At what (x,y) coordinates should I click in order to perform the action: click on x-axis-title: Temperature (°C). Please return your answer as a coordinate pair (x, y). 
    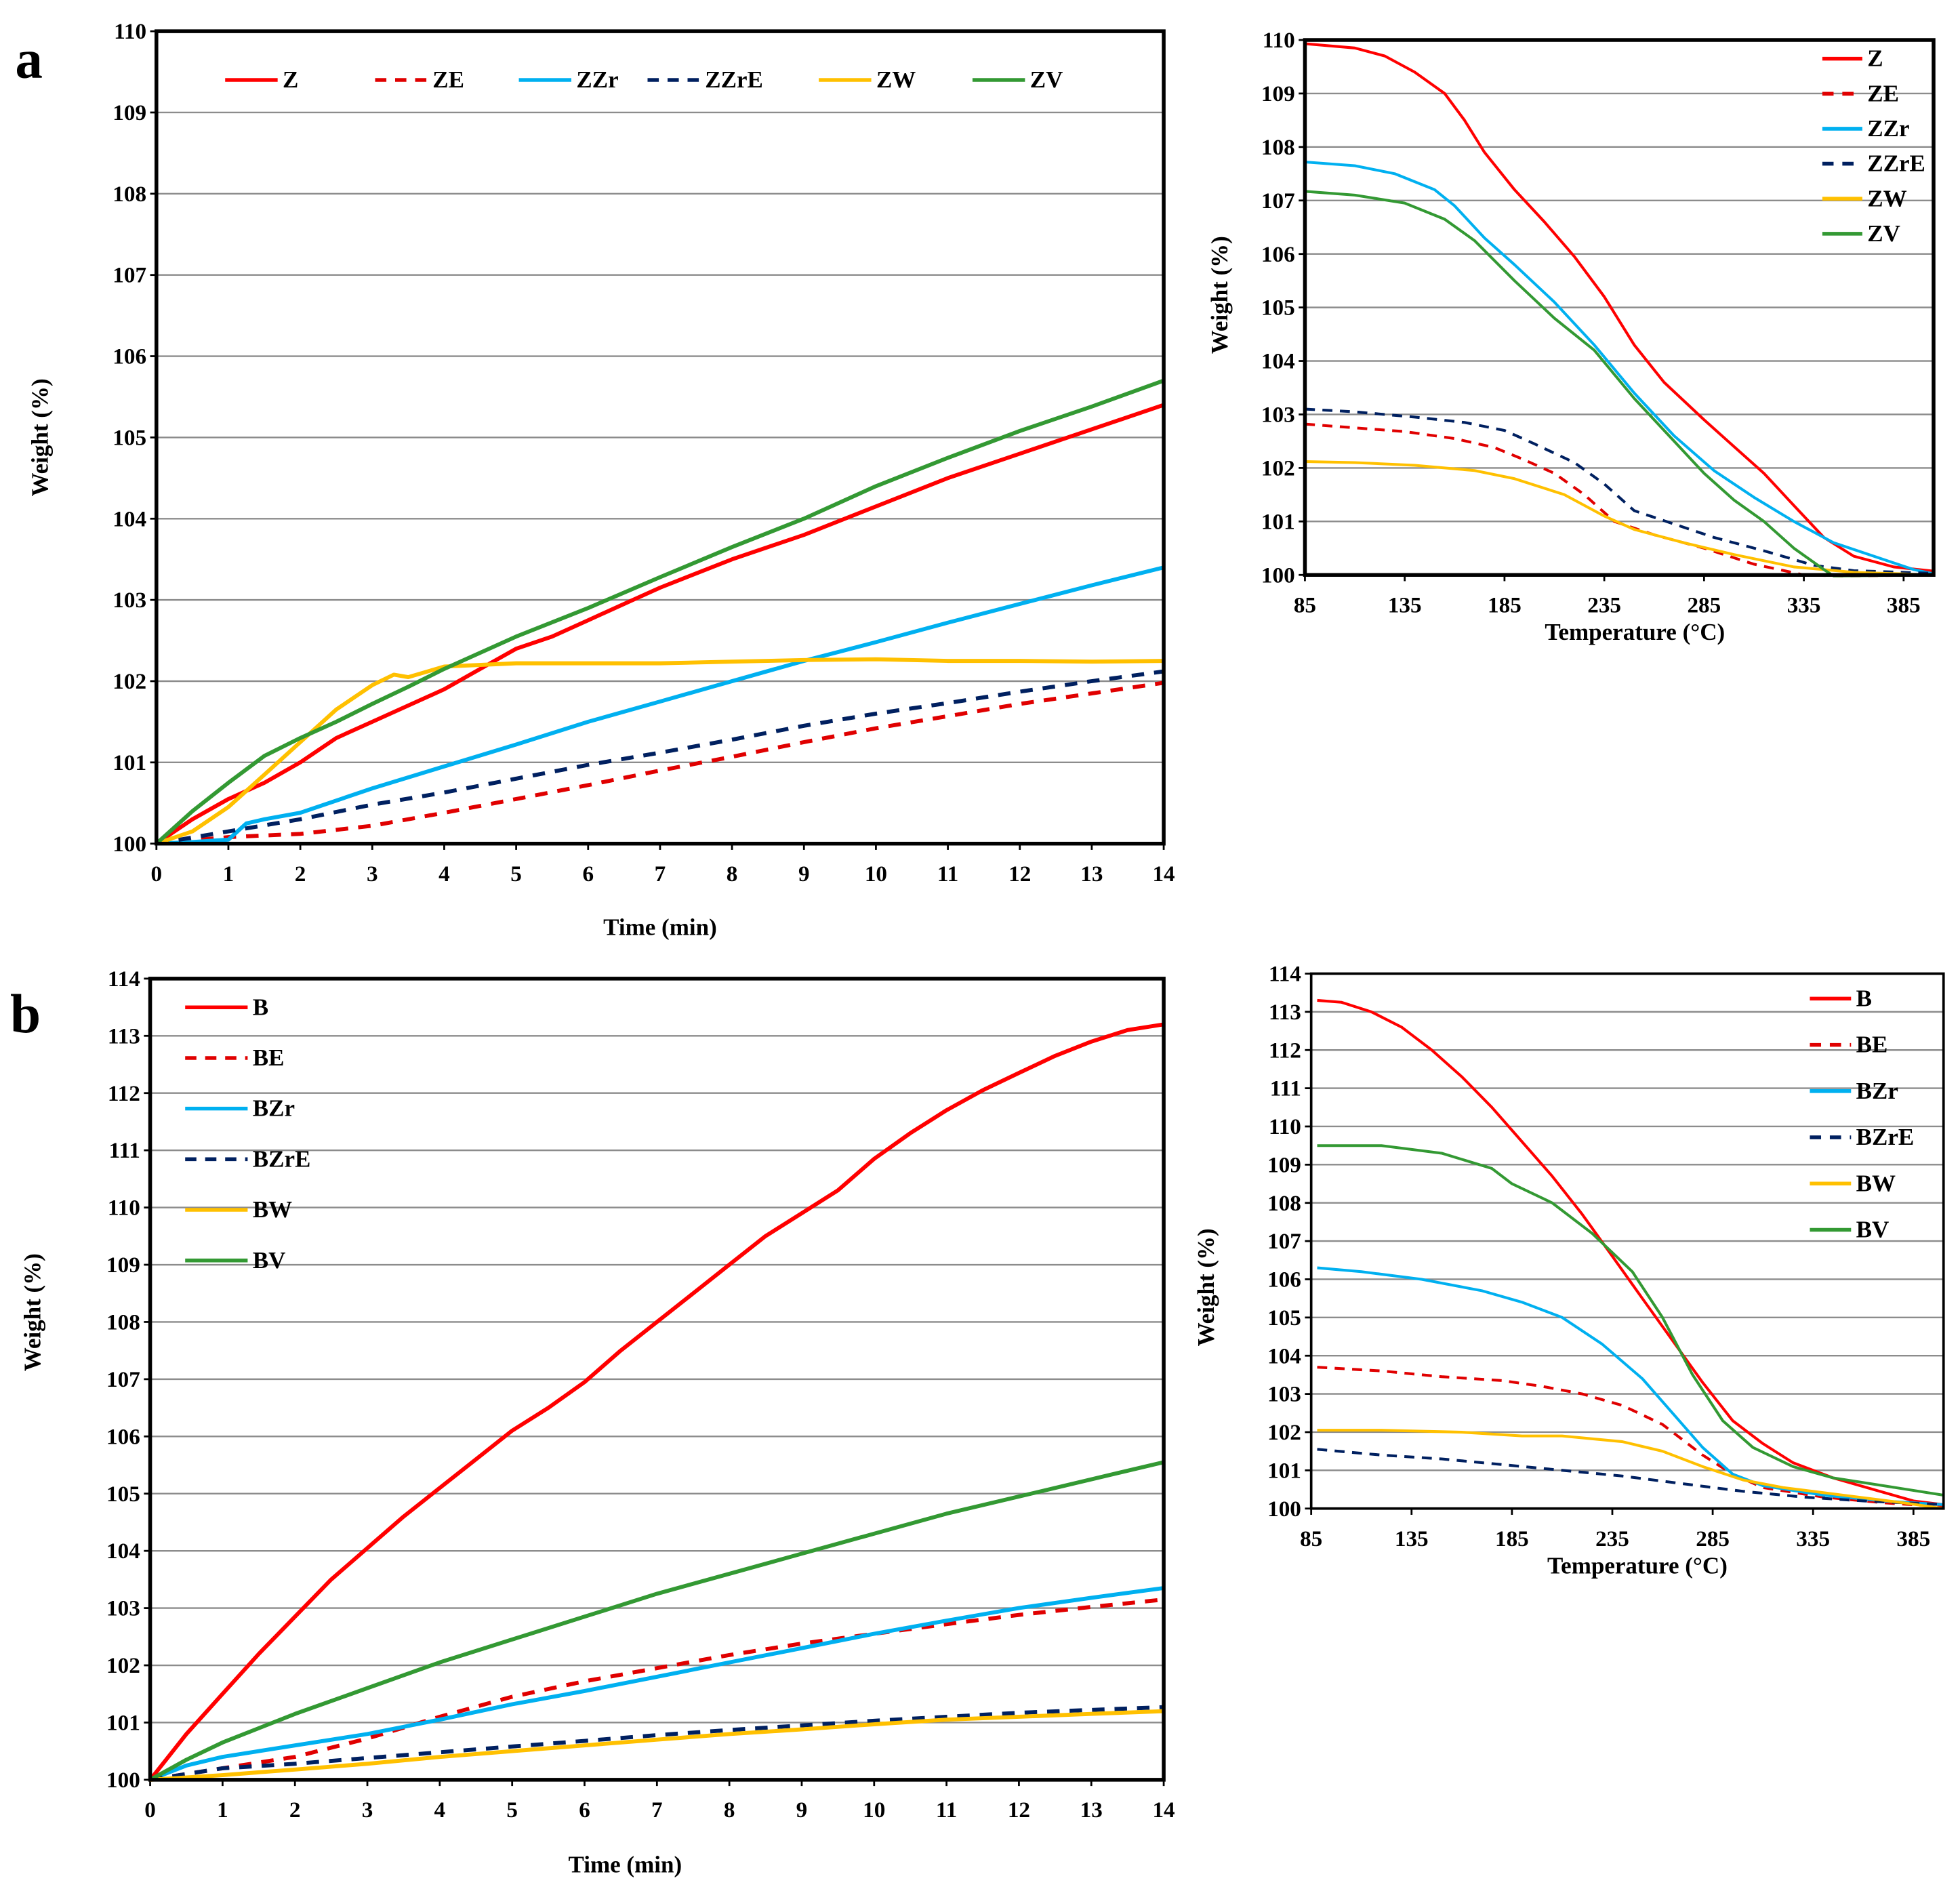
    Looking at the image, I should click on (1635, 632).